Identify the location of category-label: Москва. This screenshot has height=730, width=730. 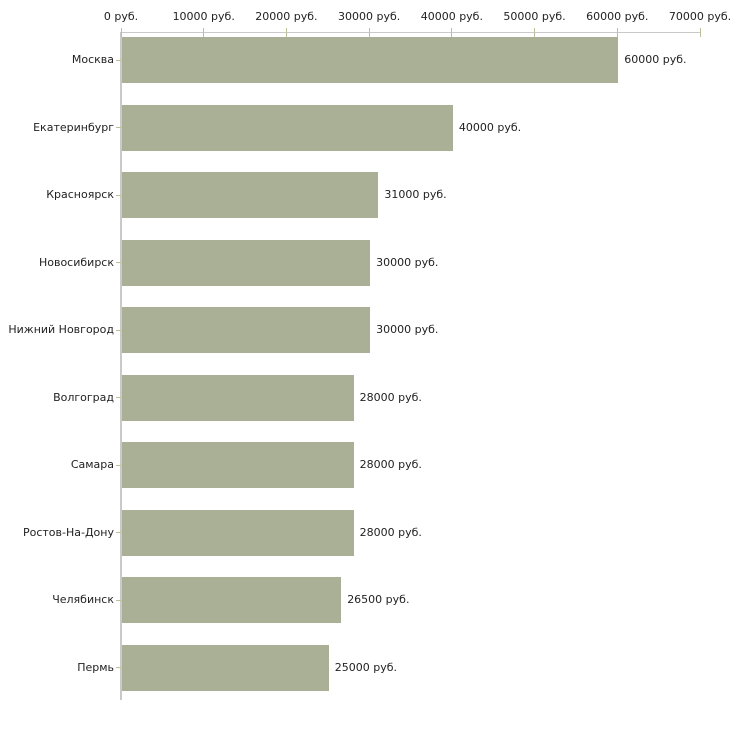
(92, 59).